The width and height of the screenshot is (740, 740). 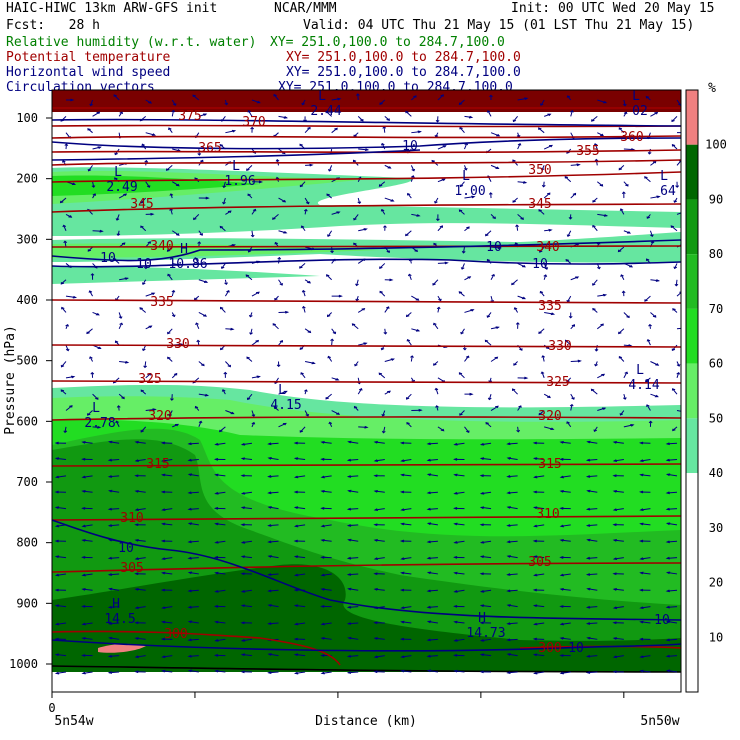 I want to click on theta-label: 320, so click(x=159, y=416).